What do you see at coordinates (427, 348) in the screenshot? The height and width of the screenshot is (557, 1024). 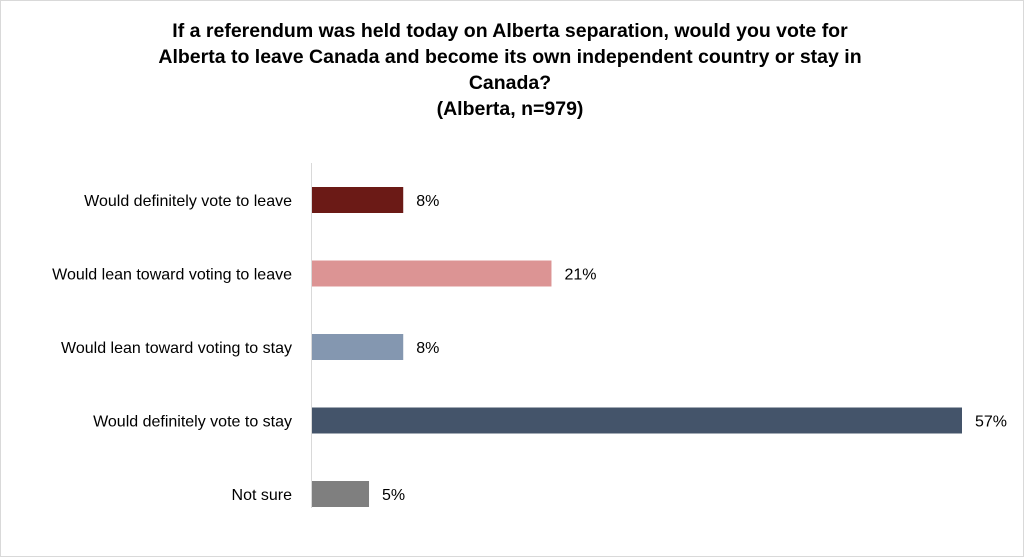 I see `value-label-2: 8%` at bounding box center [427, 348].